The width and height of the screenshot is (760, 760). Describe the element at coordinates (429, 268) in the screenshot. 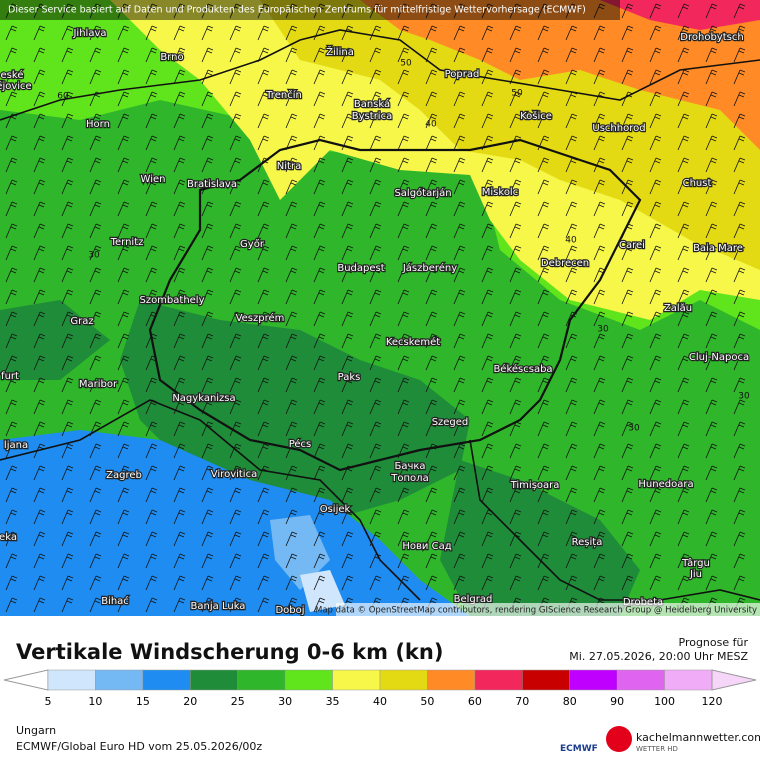

I see `city-label: Jászberény` at that location.